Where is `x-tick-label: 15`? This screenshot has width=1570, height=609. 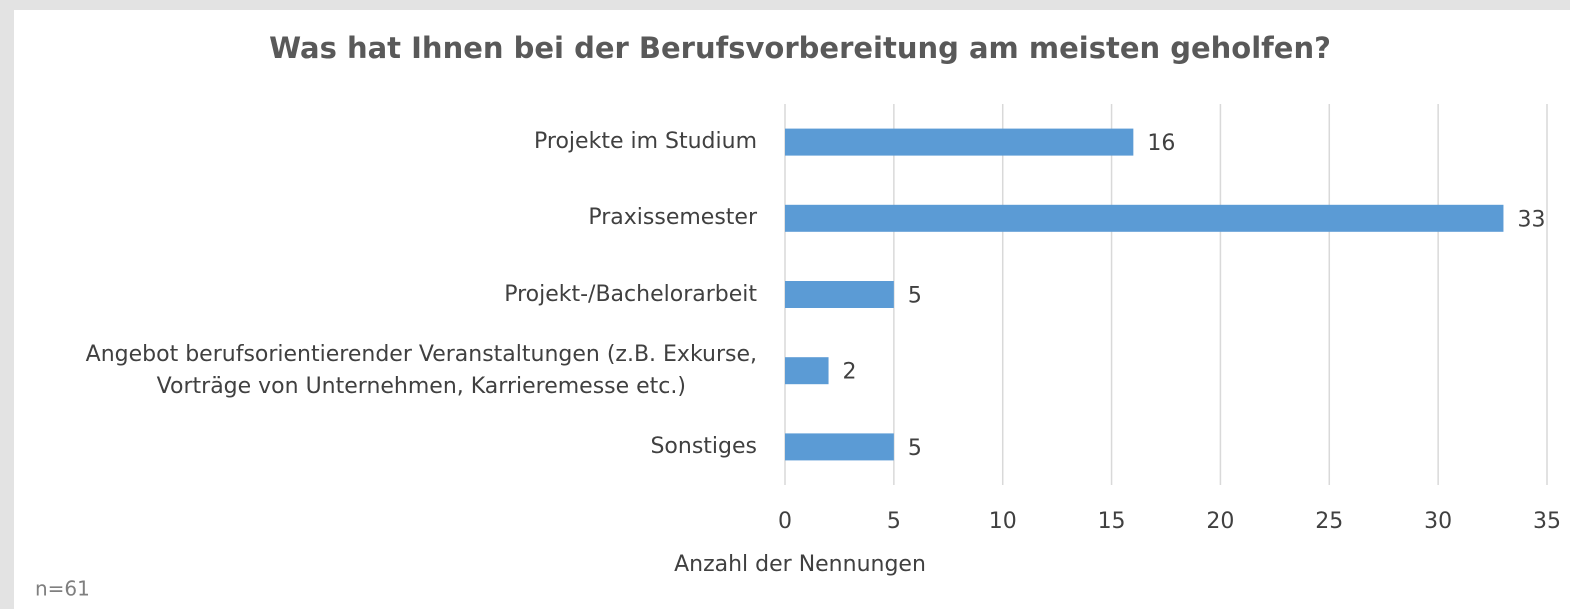
x-tick-label: 15 is located at coordinates (1112, 521).